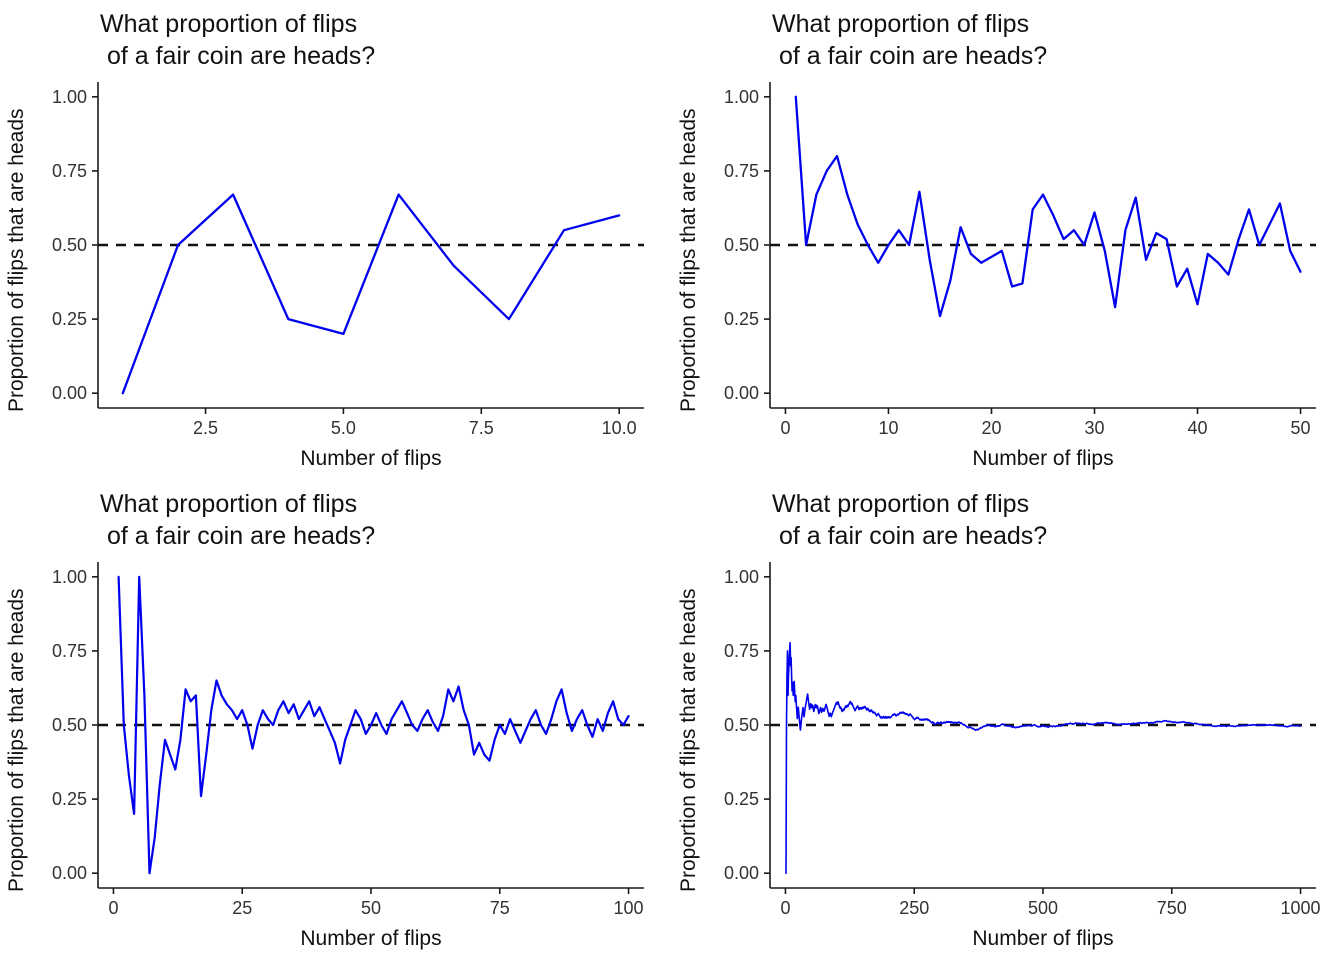 The image size is (1344, 960). I want to click on x-tick-label: 2.5, so click(205, 428).